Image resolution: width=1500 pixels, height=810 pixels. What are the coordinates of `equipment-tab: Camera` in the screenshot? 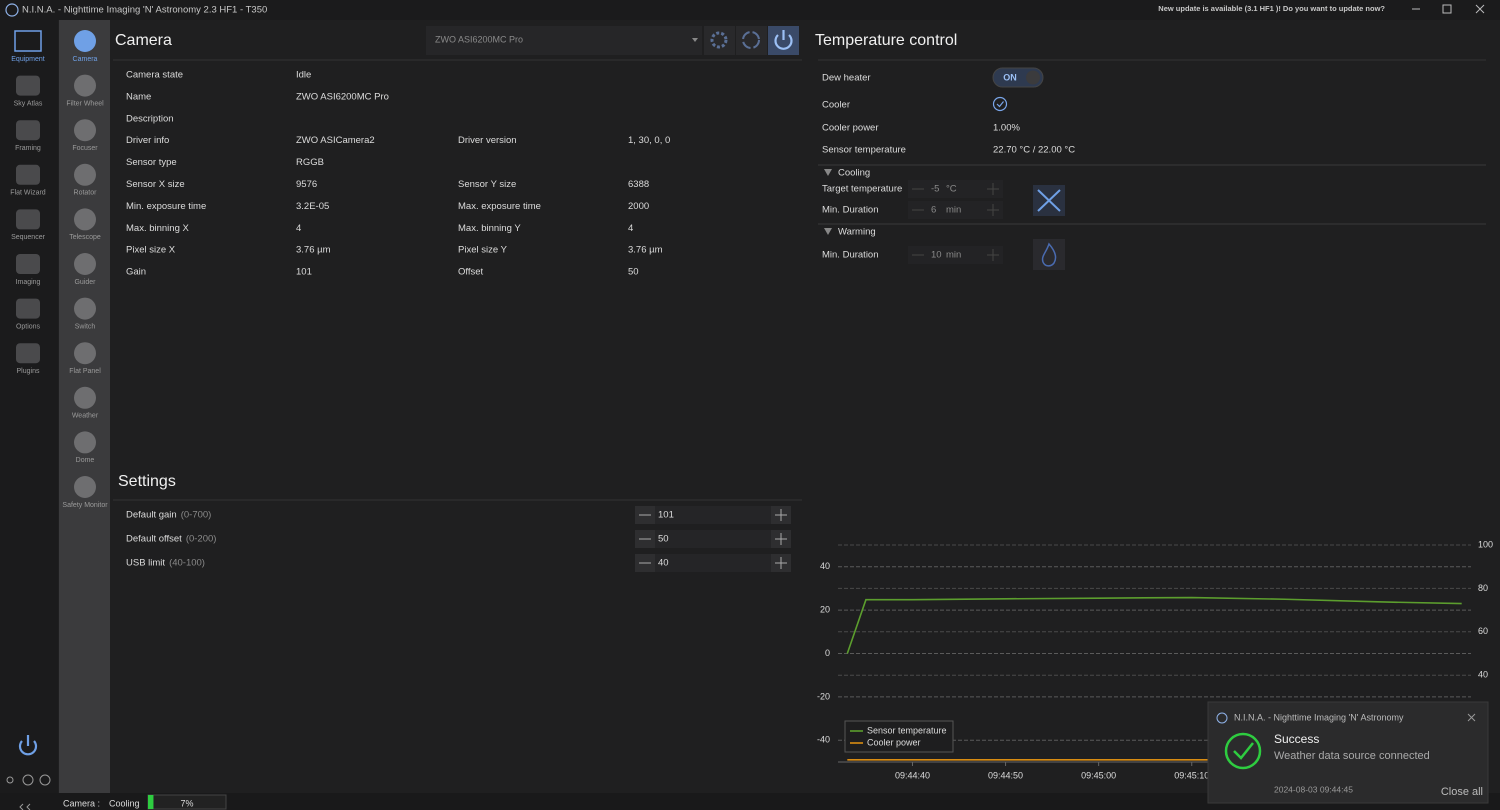 It's located at (85, 59).